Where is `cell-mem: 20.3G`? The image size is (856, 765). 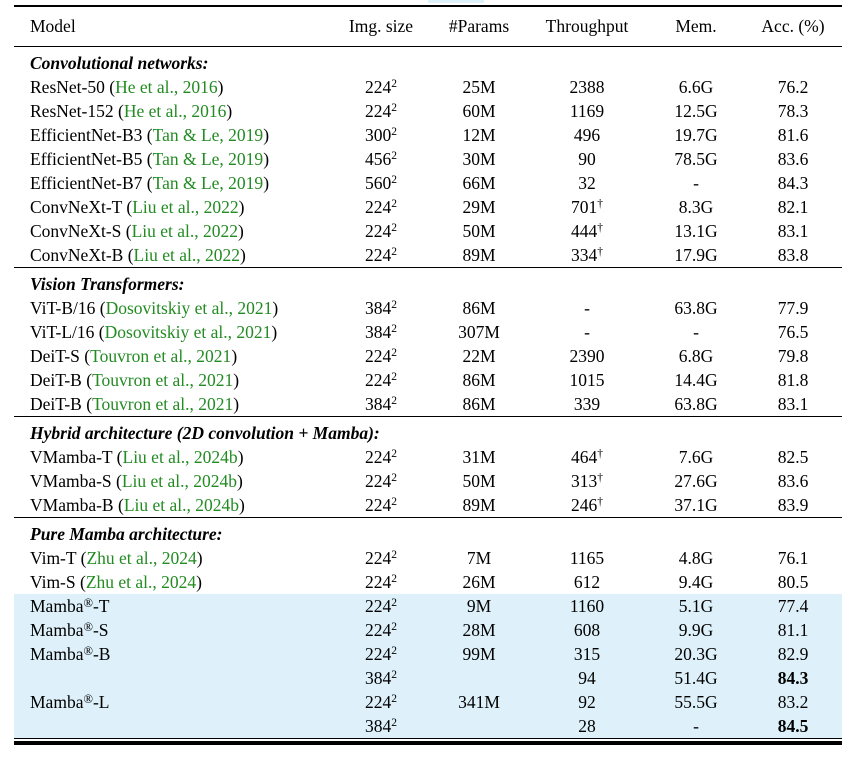 cell-mem: 20.3G is located at coordinates (696, 653).